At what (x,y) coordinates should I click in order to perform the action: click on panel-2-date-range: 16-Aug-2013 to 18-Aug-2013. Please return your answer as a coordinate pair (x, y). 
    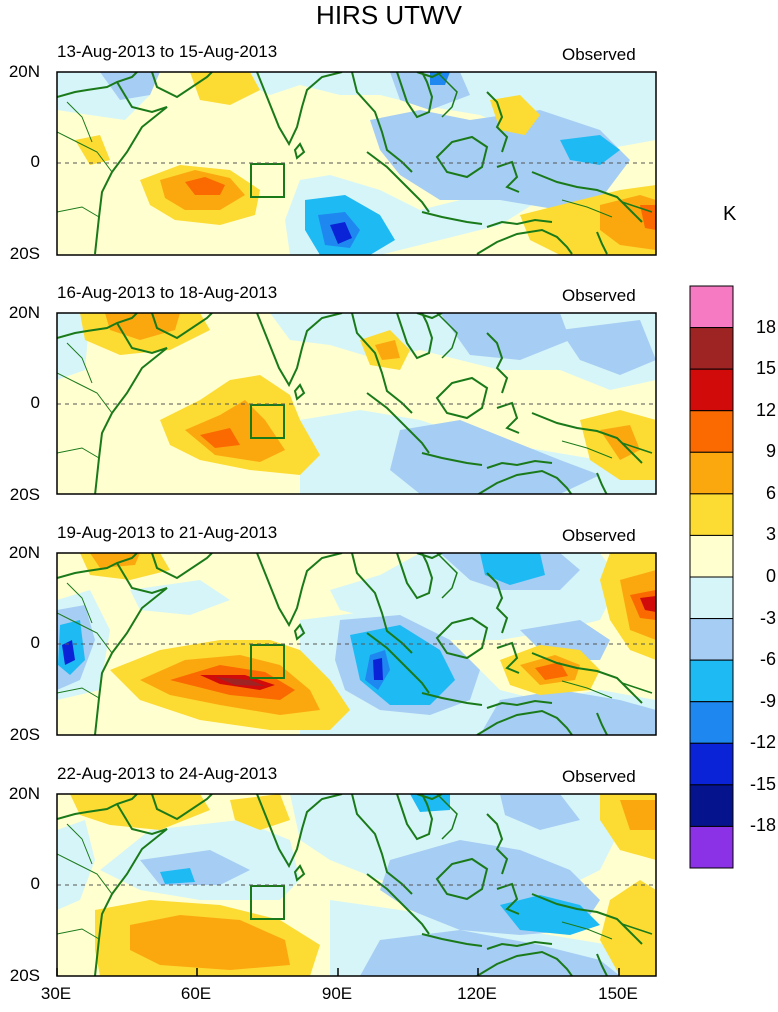
    Looking at the image, I should click on (167, 292).